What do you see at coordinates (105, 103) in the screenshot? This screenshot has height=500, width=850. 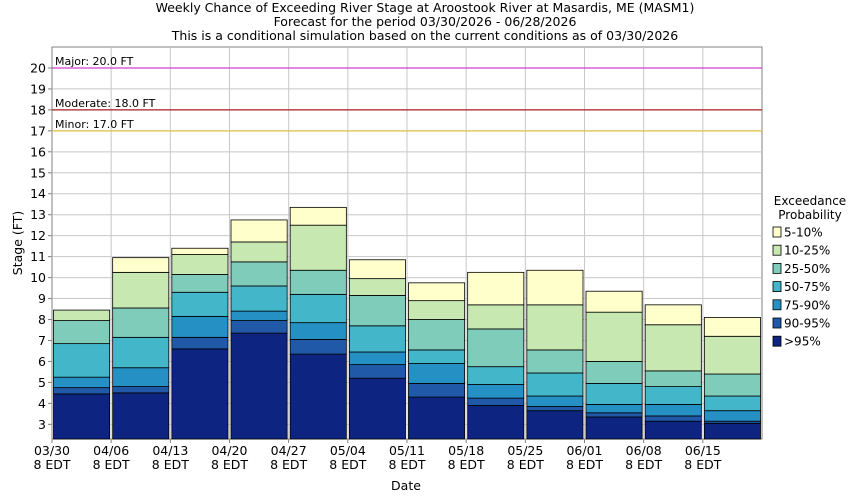 I see `threshold-label: Moderate: 18.0 FT` at bounding box center [105, 103].